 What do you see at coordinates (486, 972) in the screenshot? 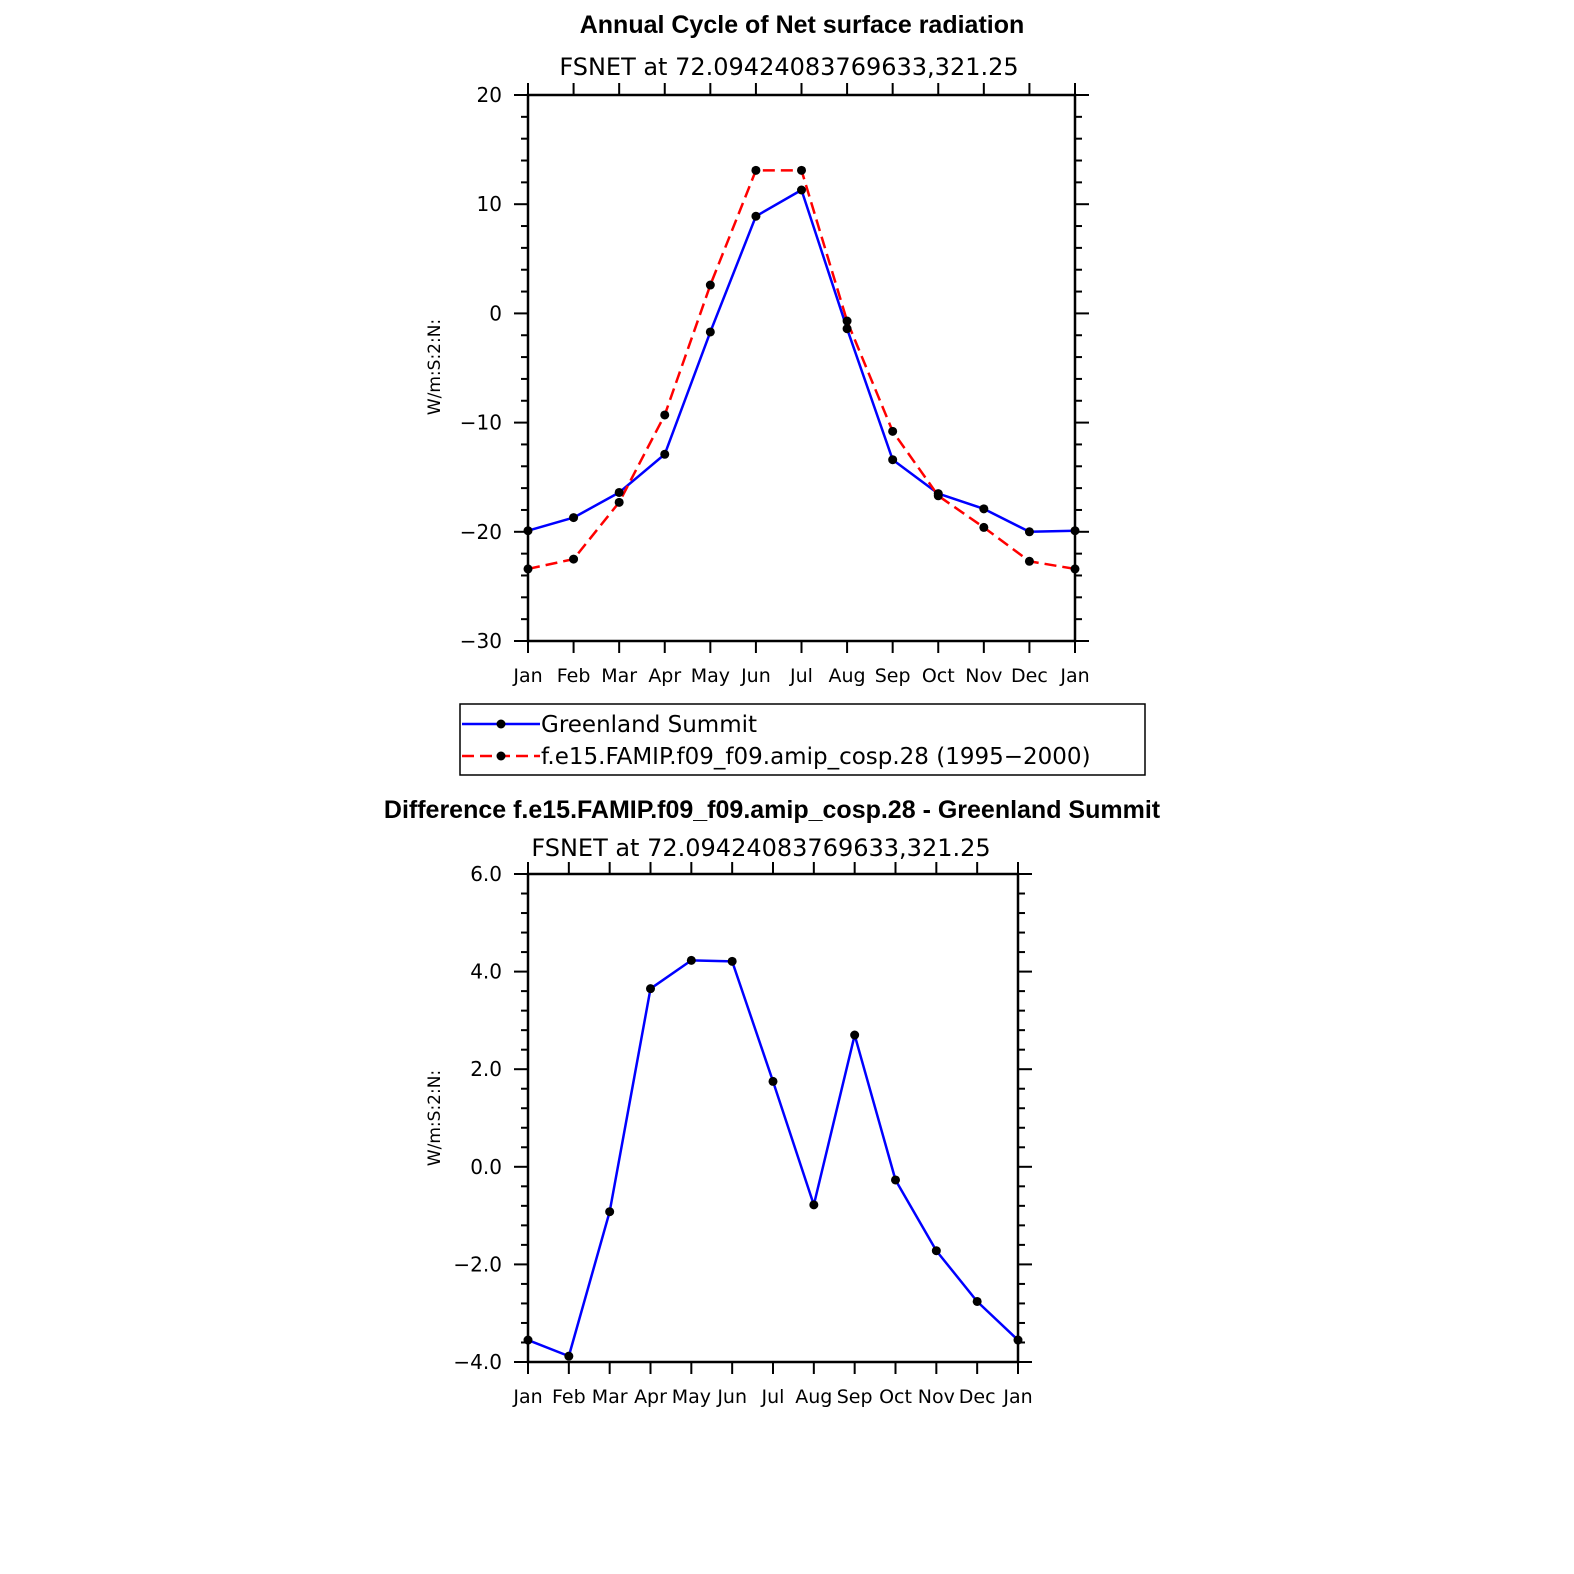
I see `y-tick-label: 4.0` at bounding box center [486, 972].